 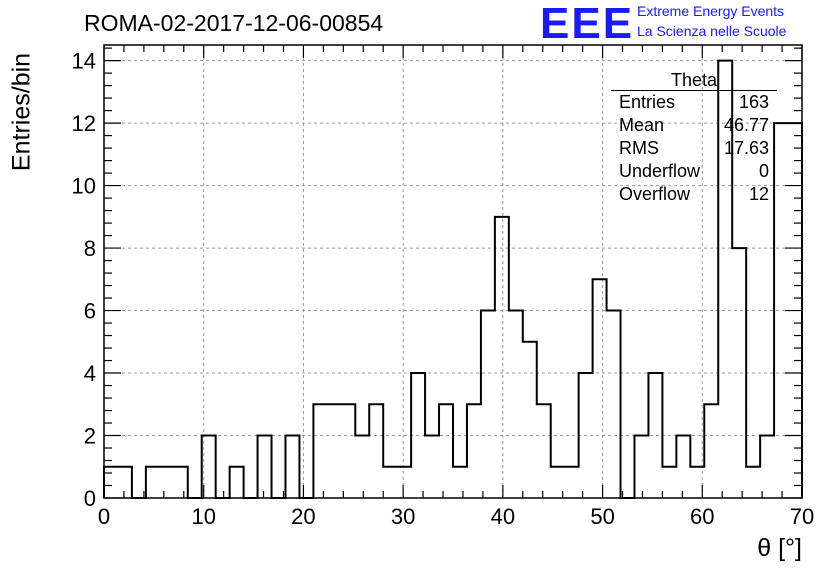 I want to click on stats-value: 163, so click(x=753, y=102).